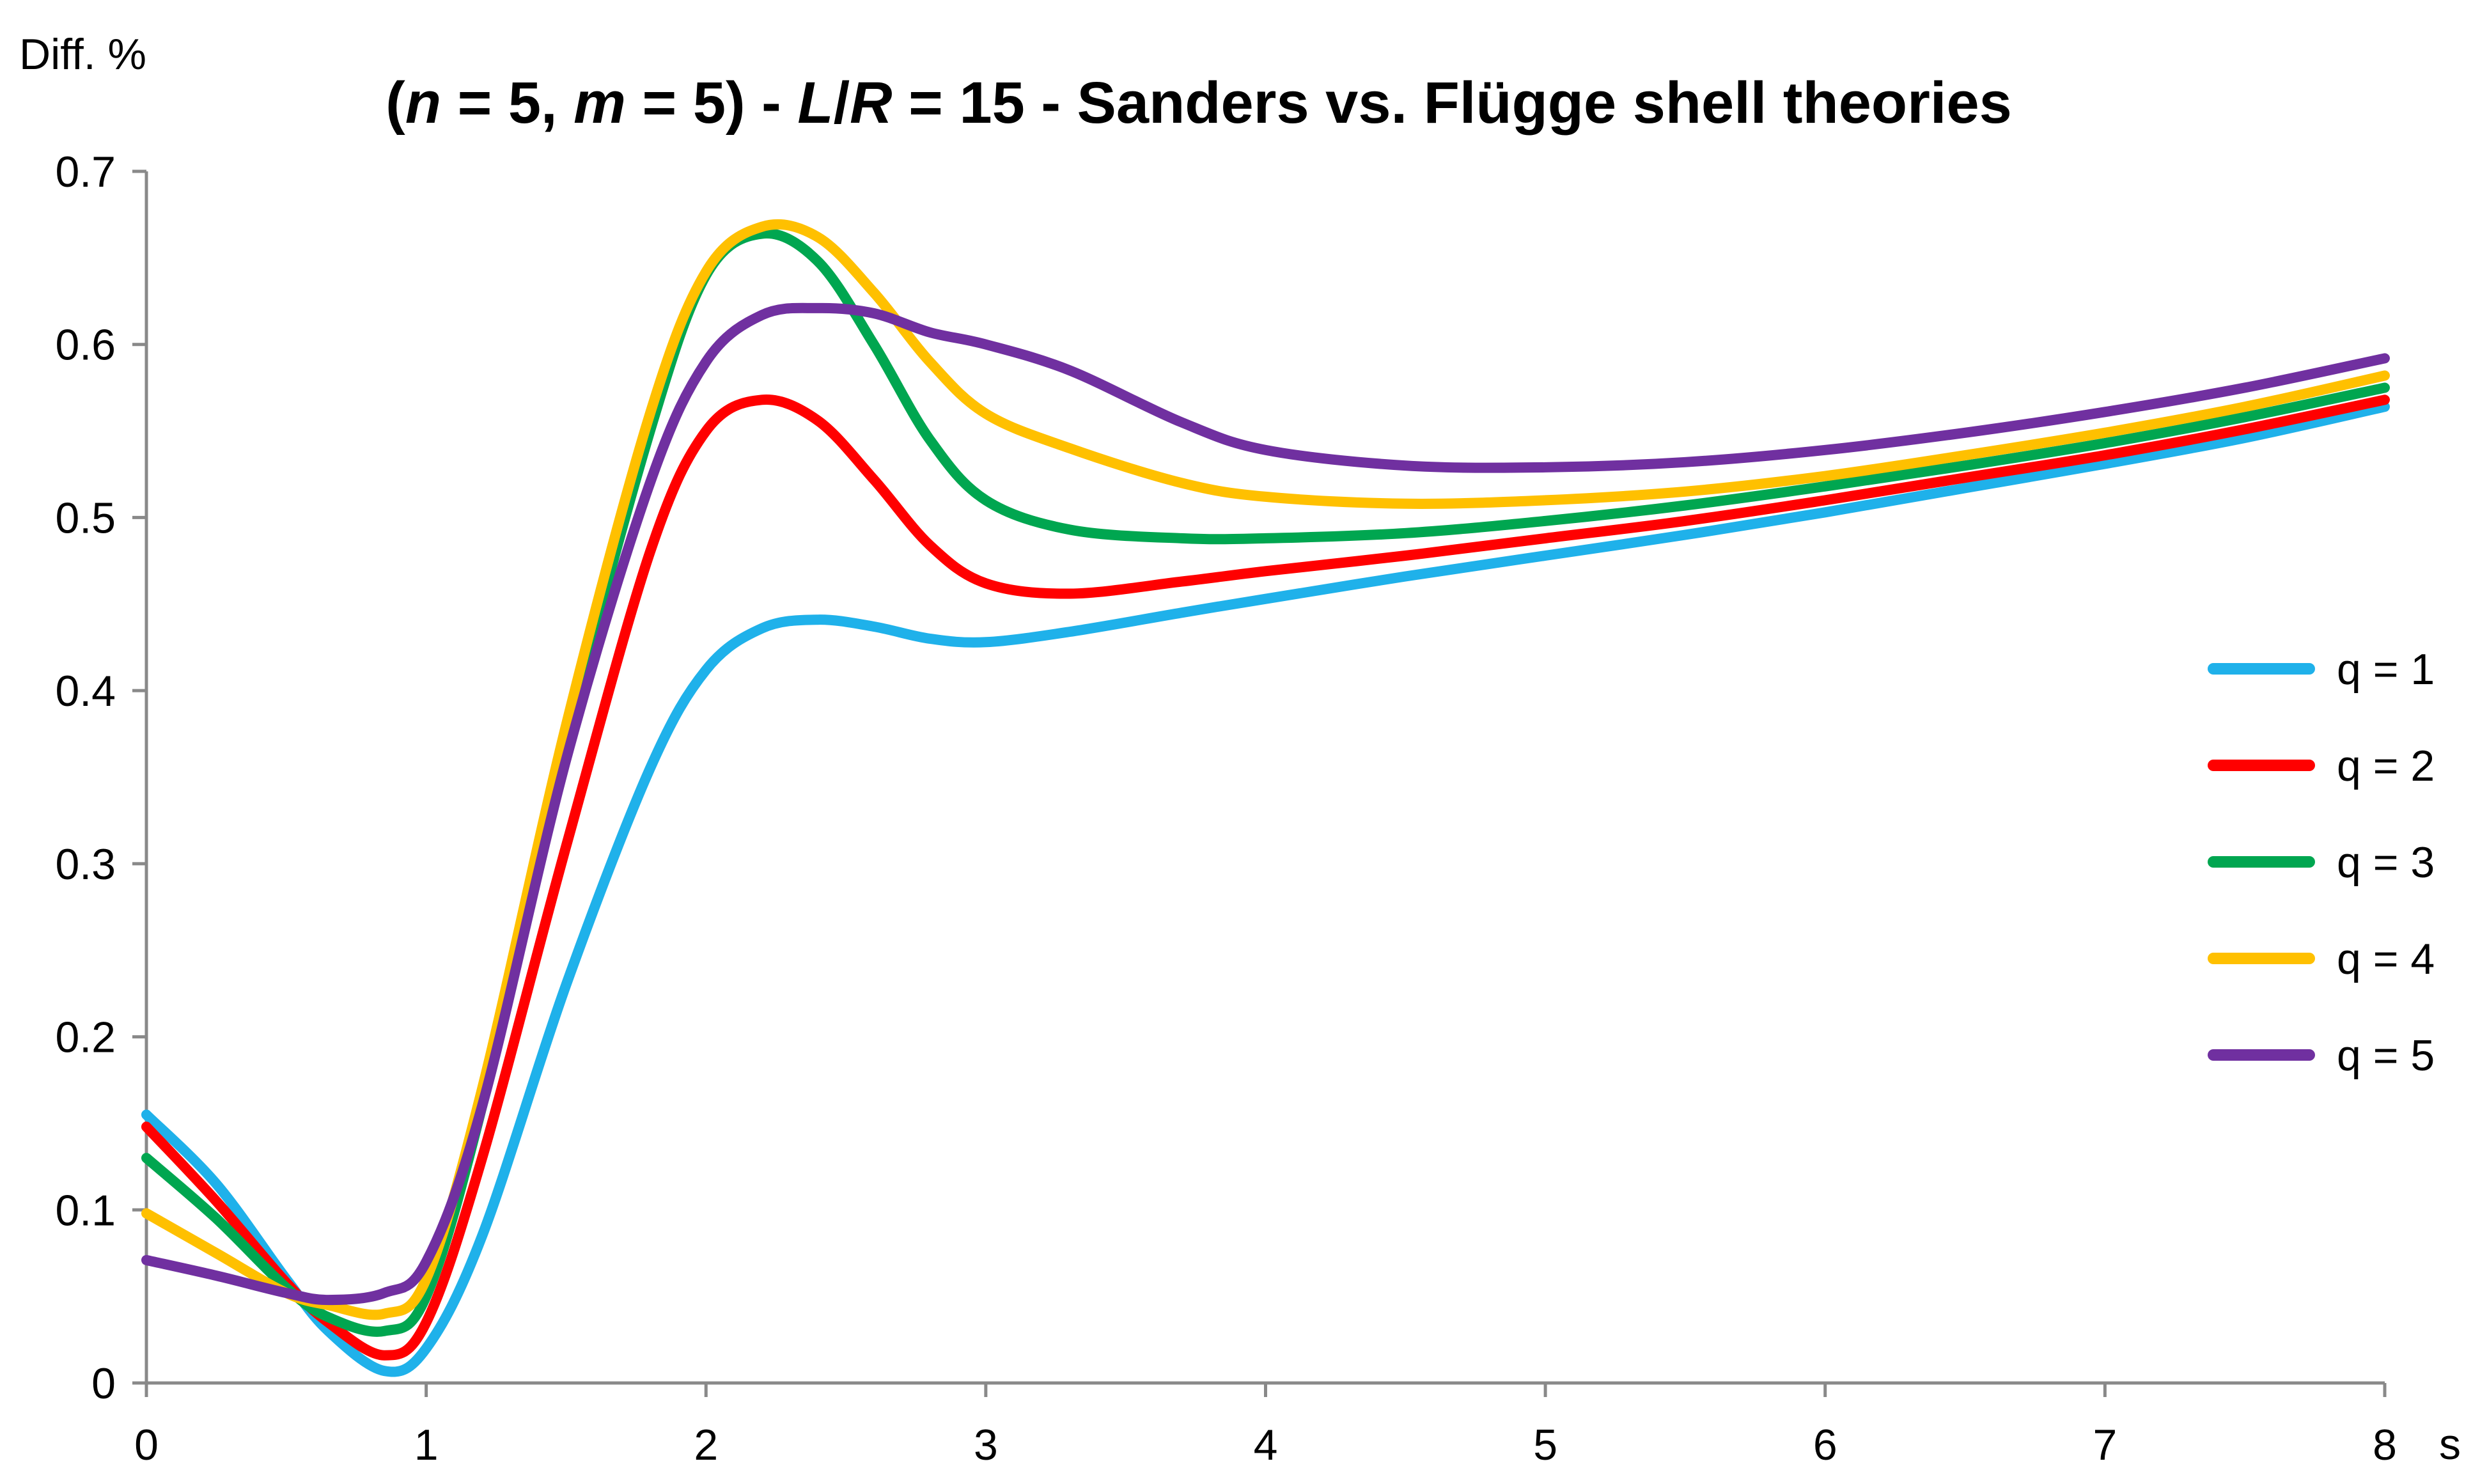 The width and height of the screenshot is (2480, 1484). What do you see at coordinates (104, 1383) in the screenshot?
I see `y-tick-label: 0` at bounding box center [104, 1383].